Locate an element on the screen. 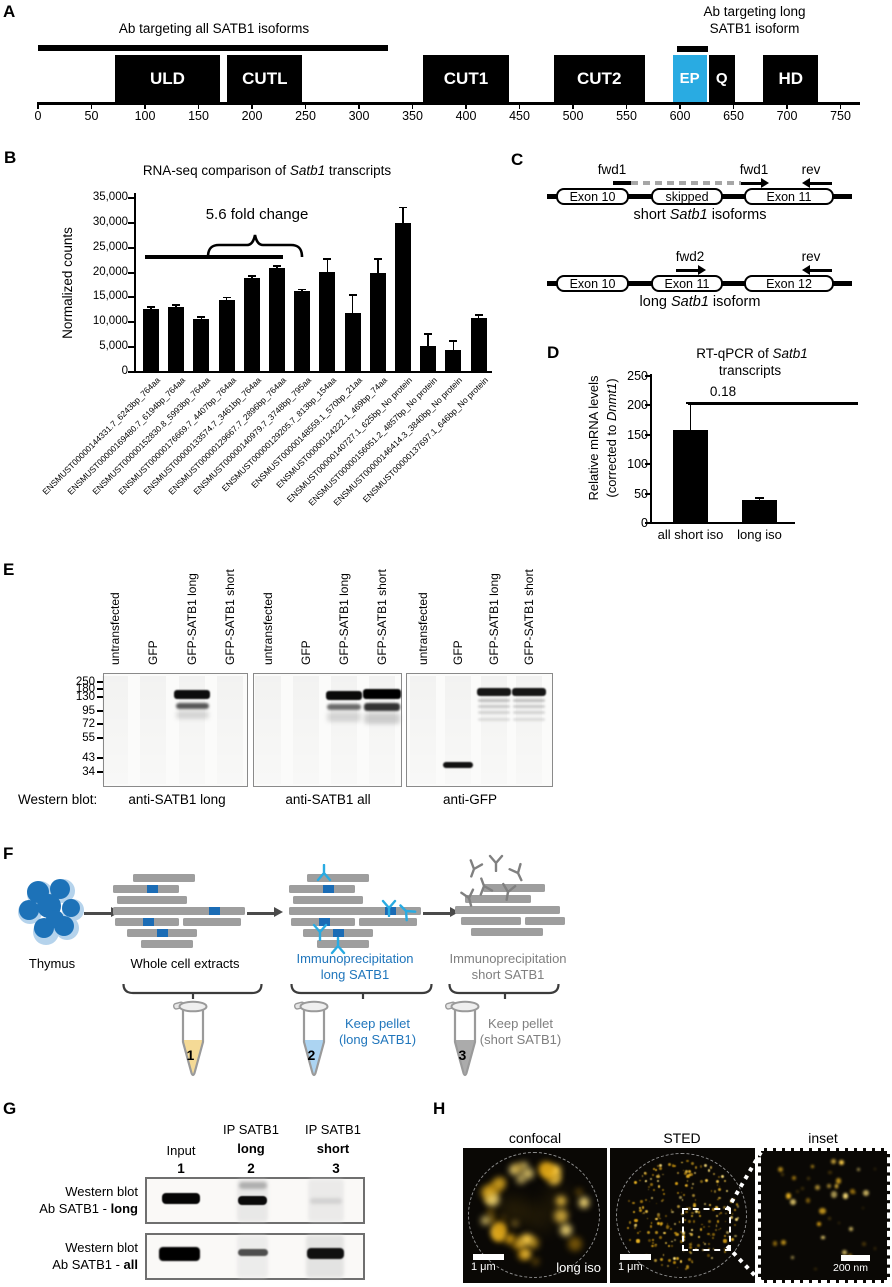 The image size is (892, 1287). g-band is located at coordinates (252, 1200).